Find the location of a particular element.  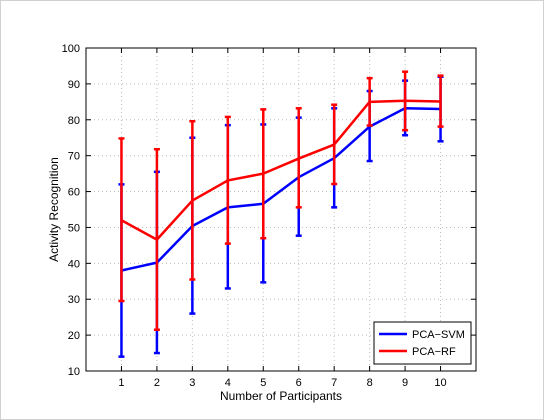

legend-box is located at coordinates (422, 343).